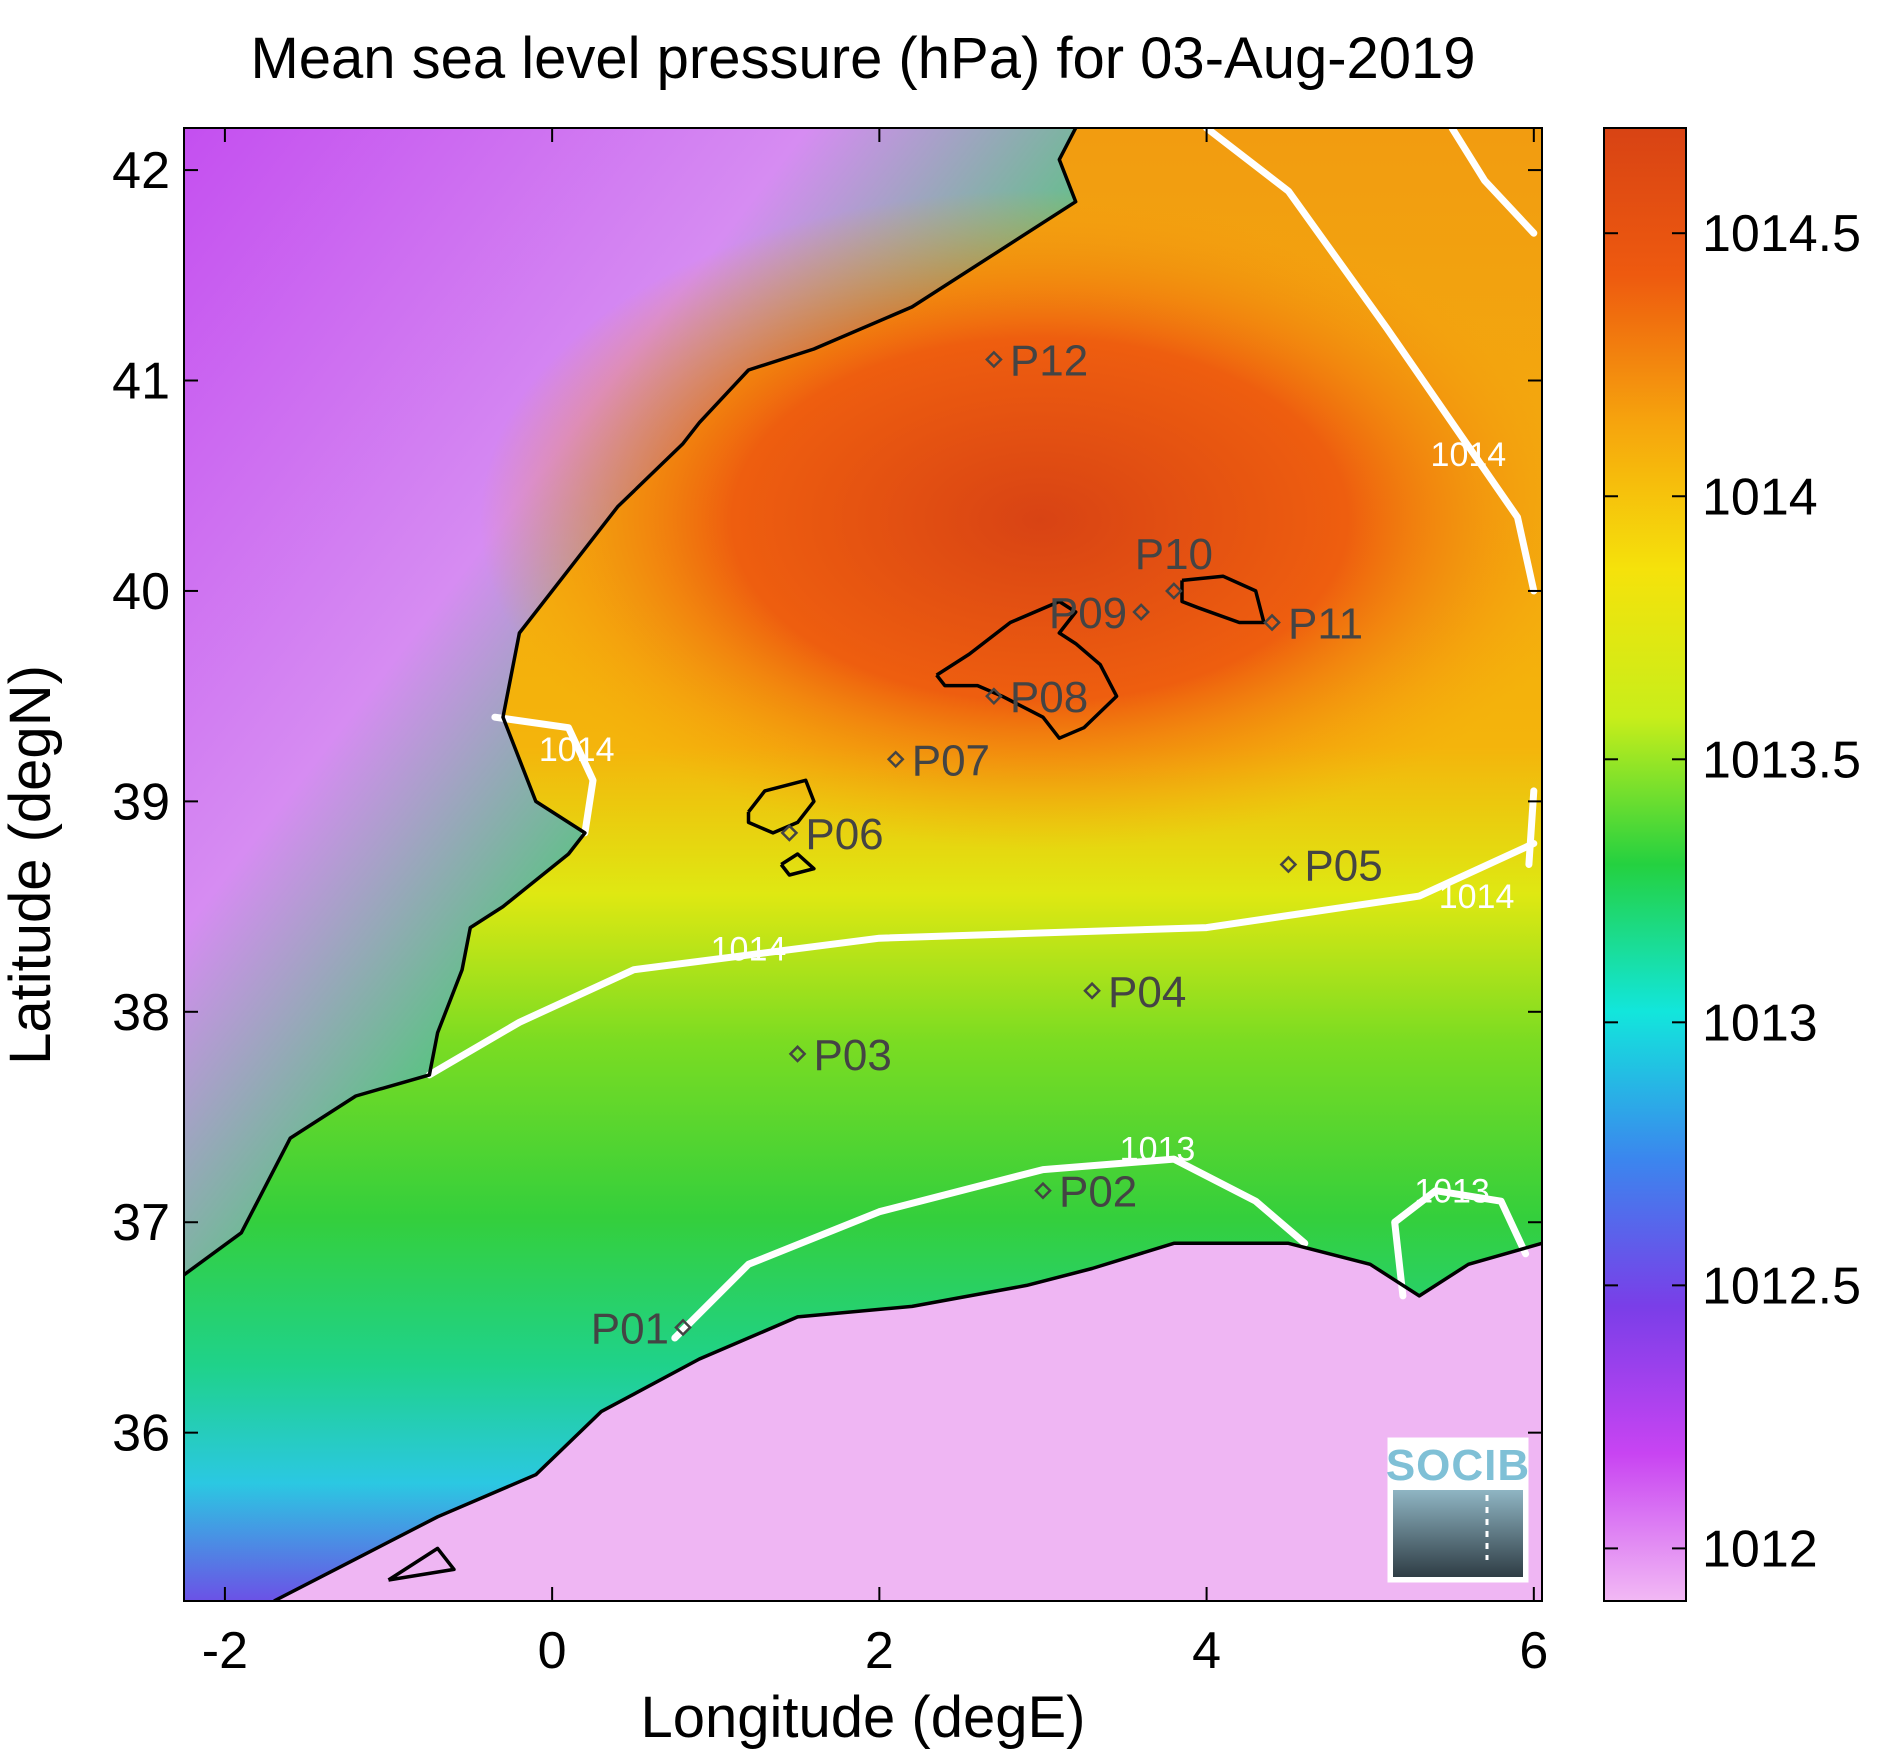  I want to click on station-label: P09, so click(1088, 613).